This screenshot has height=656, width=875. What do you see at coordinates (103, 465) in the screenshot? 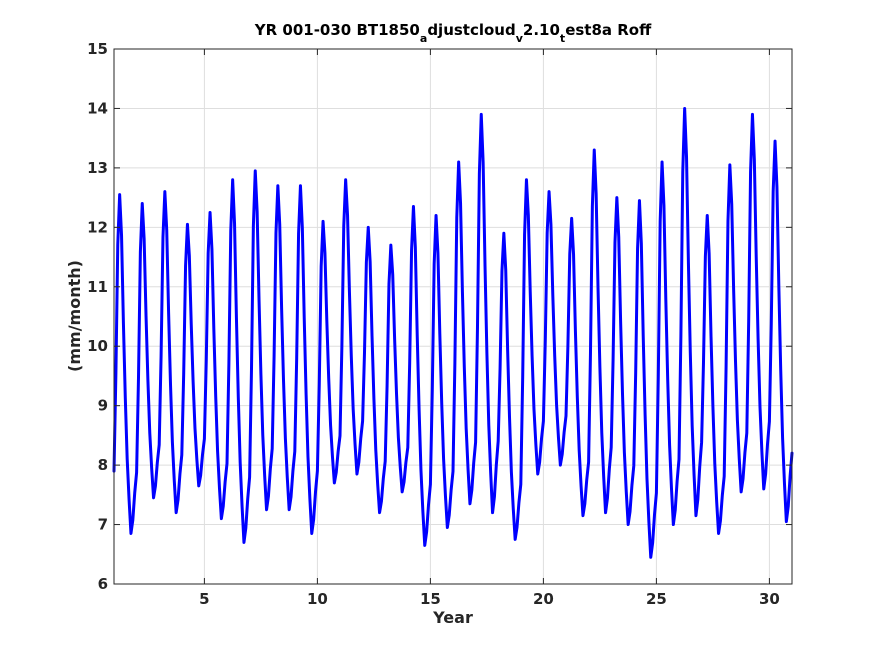
I see `y-tick-label-8: 8` at bounding box center [103, 465].